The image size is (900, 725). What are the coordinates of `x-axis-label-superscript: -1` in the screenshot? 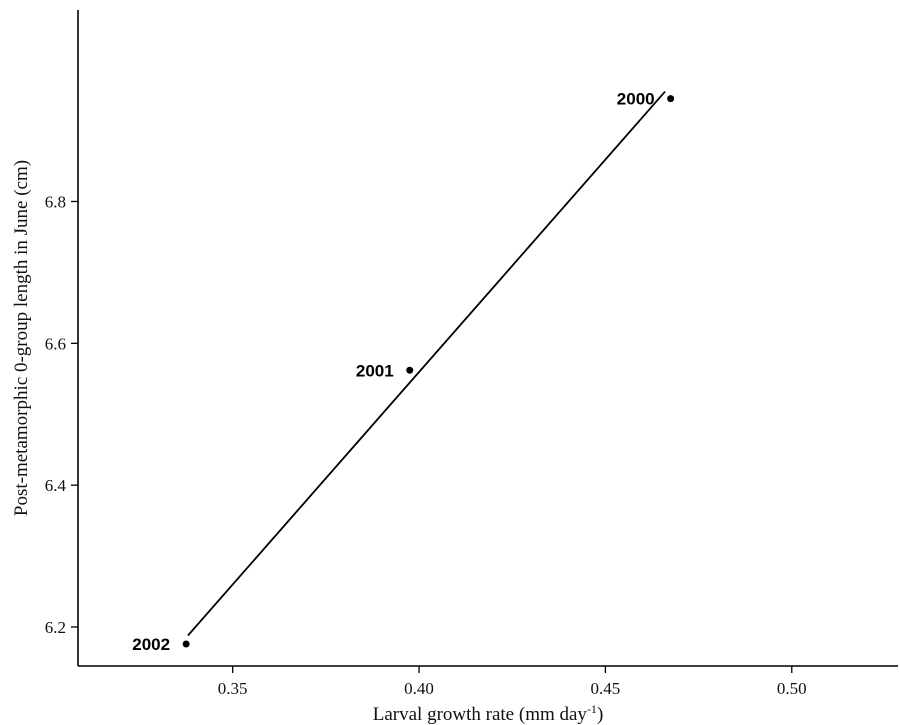 It's located at (592, 709).